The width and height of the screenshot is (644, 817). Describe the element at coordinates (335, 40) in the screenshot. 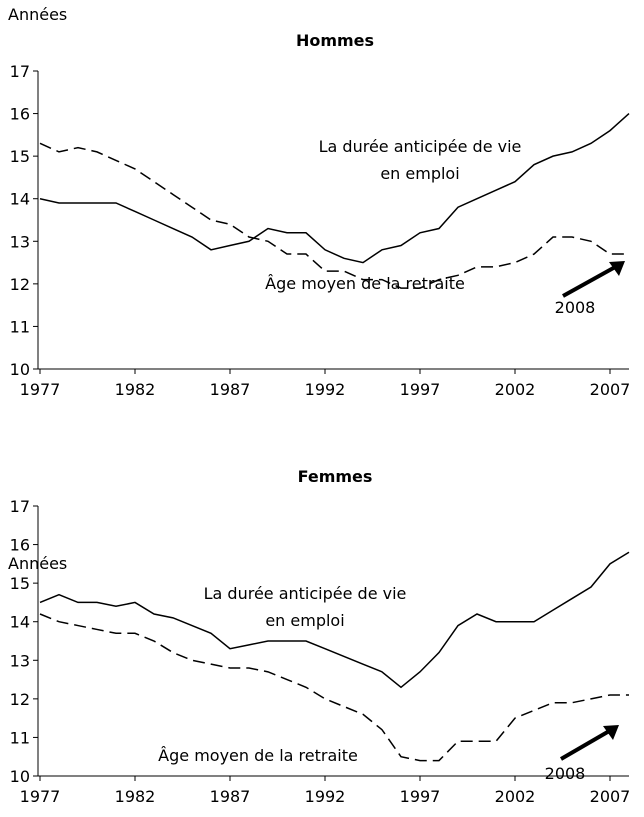

I see `chart-title: Hommes` at that location.